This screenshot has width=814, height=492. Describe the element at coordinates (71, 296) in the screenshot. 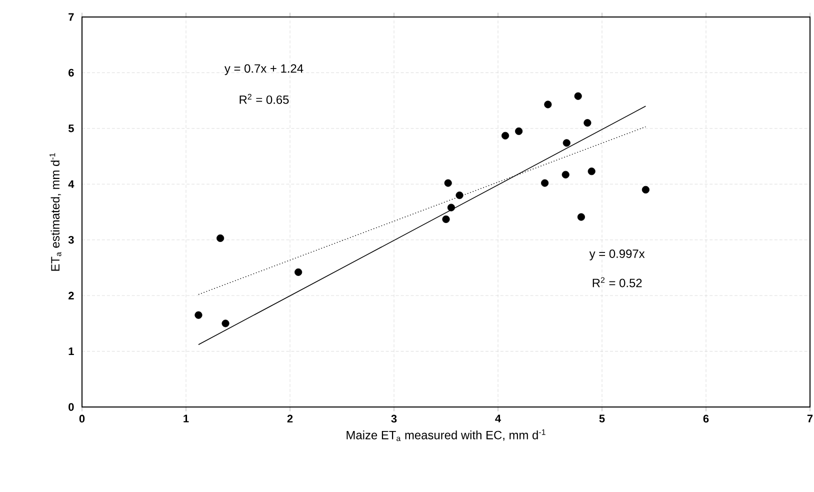

I see `y-tick-label: 2` at that location.